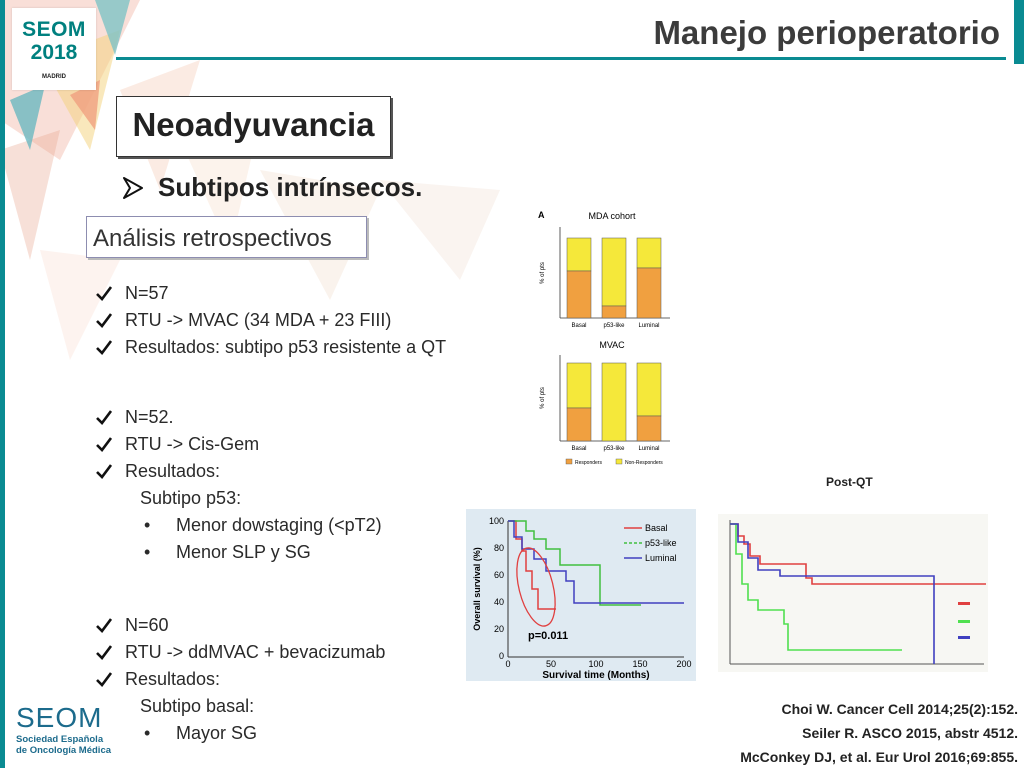 The width and height of the screenshot is (1024, 768). What do you see at coordinates (910, 733) in the screenshot?
I see `reference-line: Seiler R. ASCO 2015, abstr 4512.` at bounding box center [910, 733].